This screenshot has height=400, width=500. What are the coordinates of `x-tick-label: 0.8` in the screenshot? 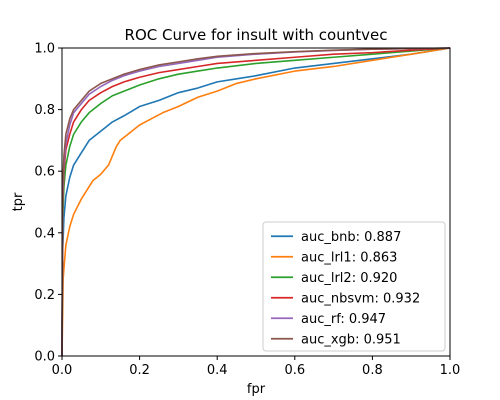 It's located at (372, 370).